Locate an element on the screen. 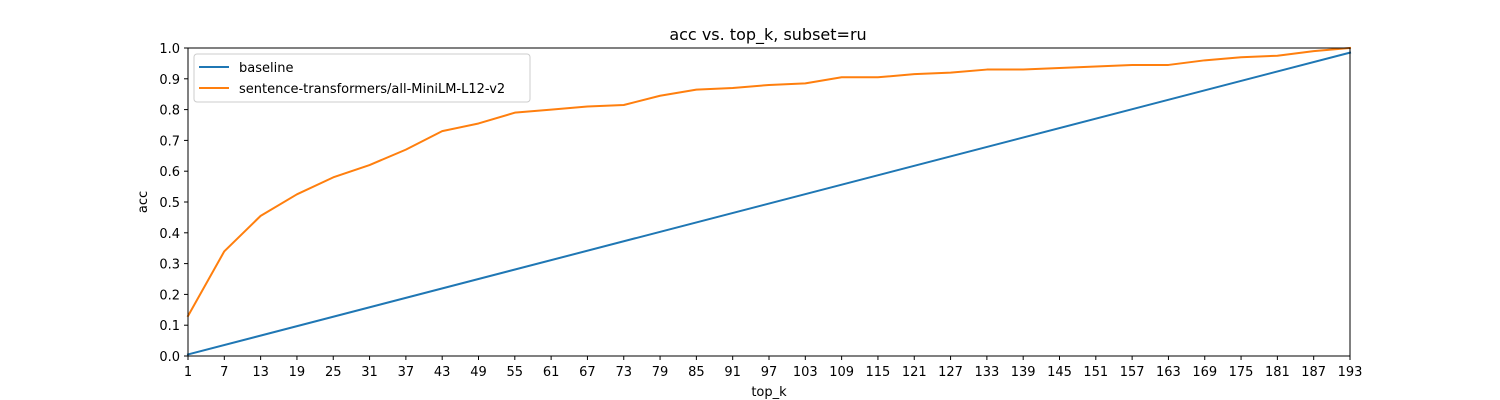 Image resolution: width=1500 pixels, height=400 pixels. x-tick-label: 91 is located at coordinates (732, 372).